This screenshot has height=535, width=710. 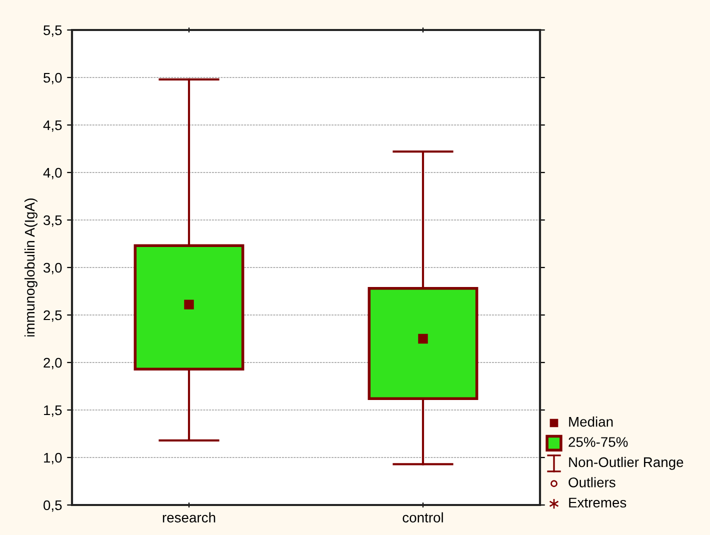 What do you see at coordinates (52, 126) in the screenshot?
I see `y-tick-label: 4,5` at bounding box center [52, 126].